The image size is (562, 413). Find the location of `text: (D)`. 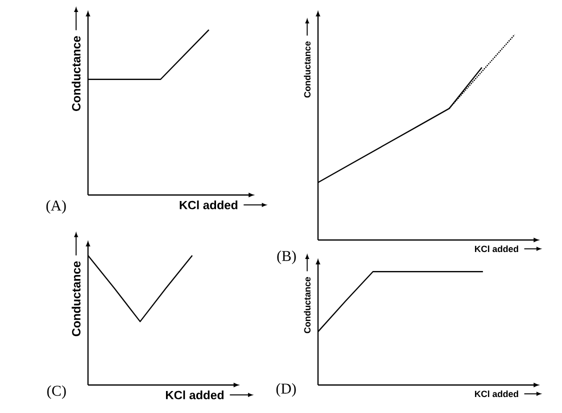

text: (D) is located at coordinates (286, 390).